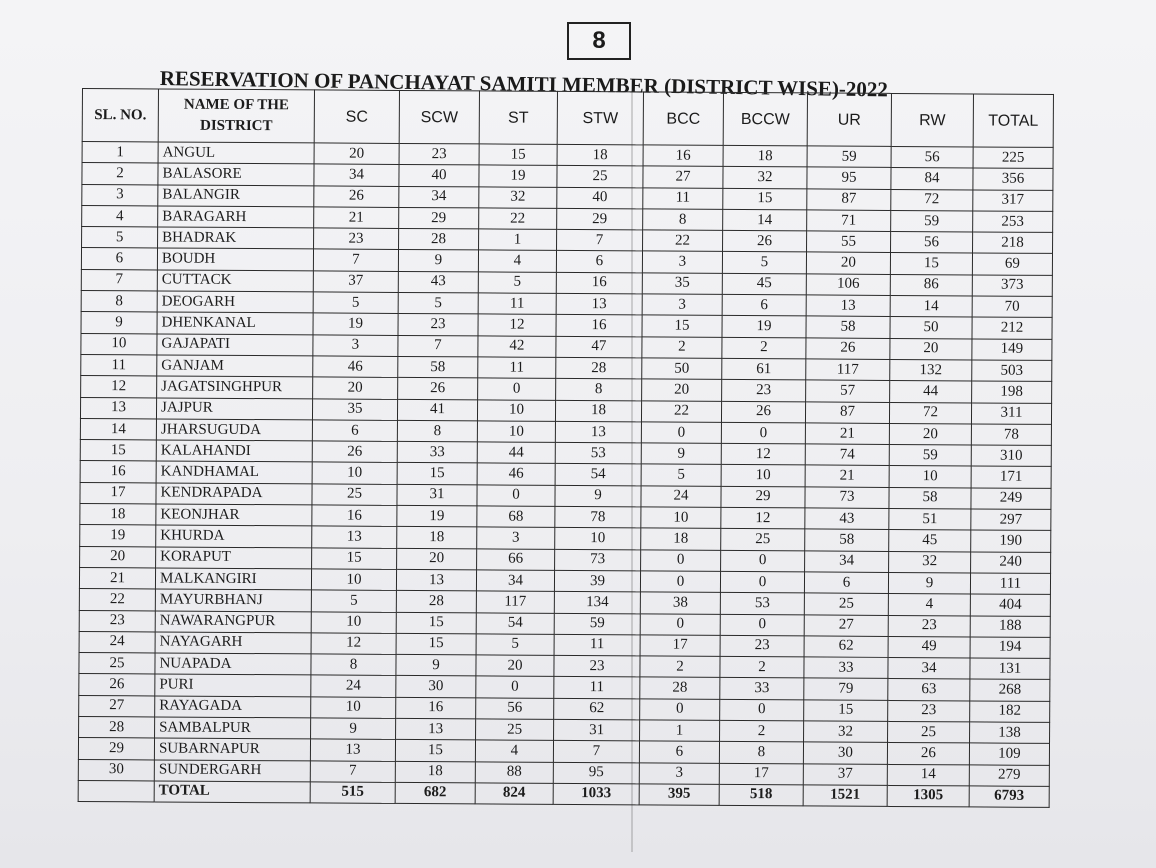 This screenshot has height=868, width=1156. What do you see at coordinates (353, 728) in the screenshot?
I see `cell-sc: 9` at bounding box center [353, 728].